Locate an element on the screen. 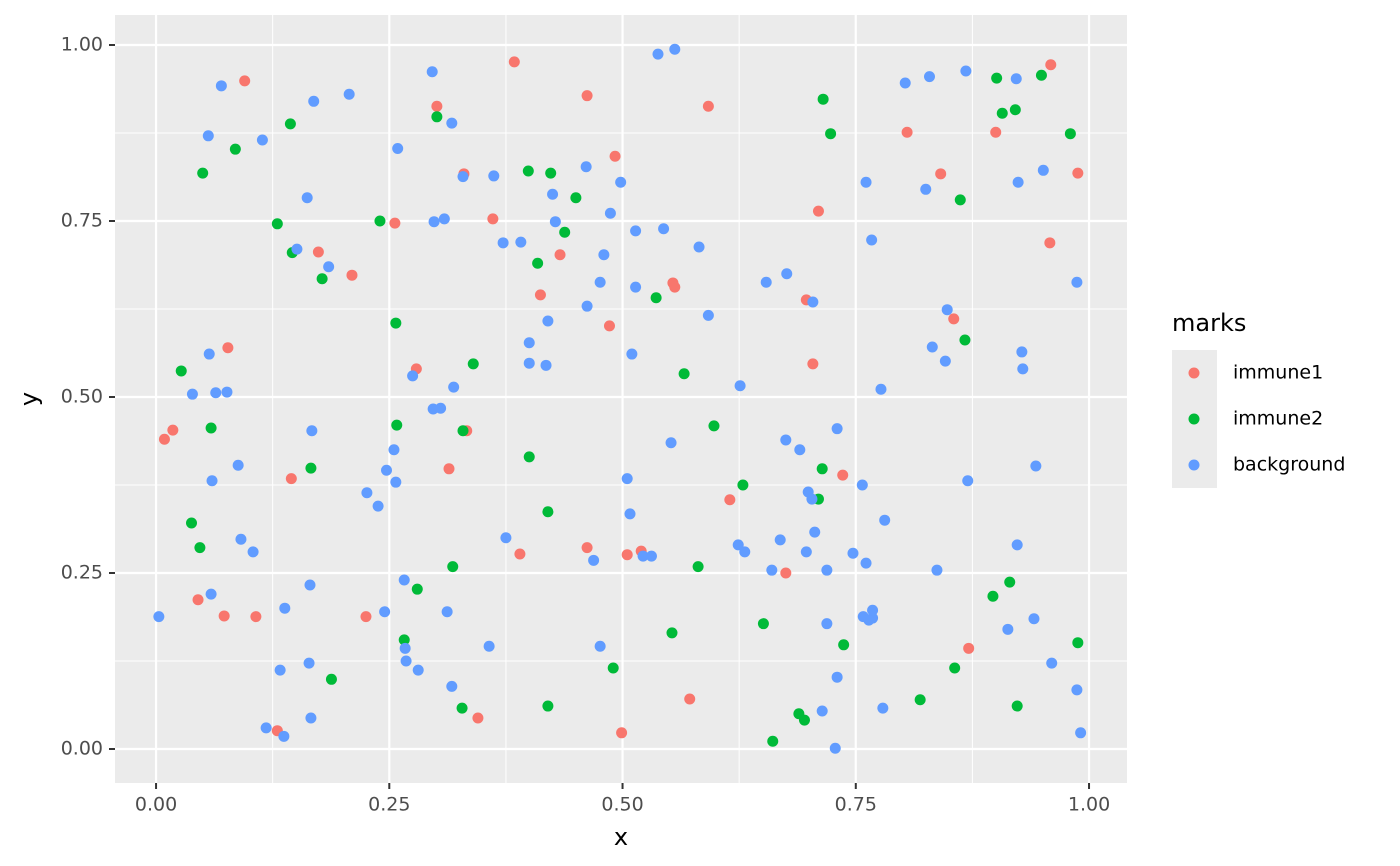 The image size is (1400, 866). legend-label: immune2 is located at coordinates (1278, 419).